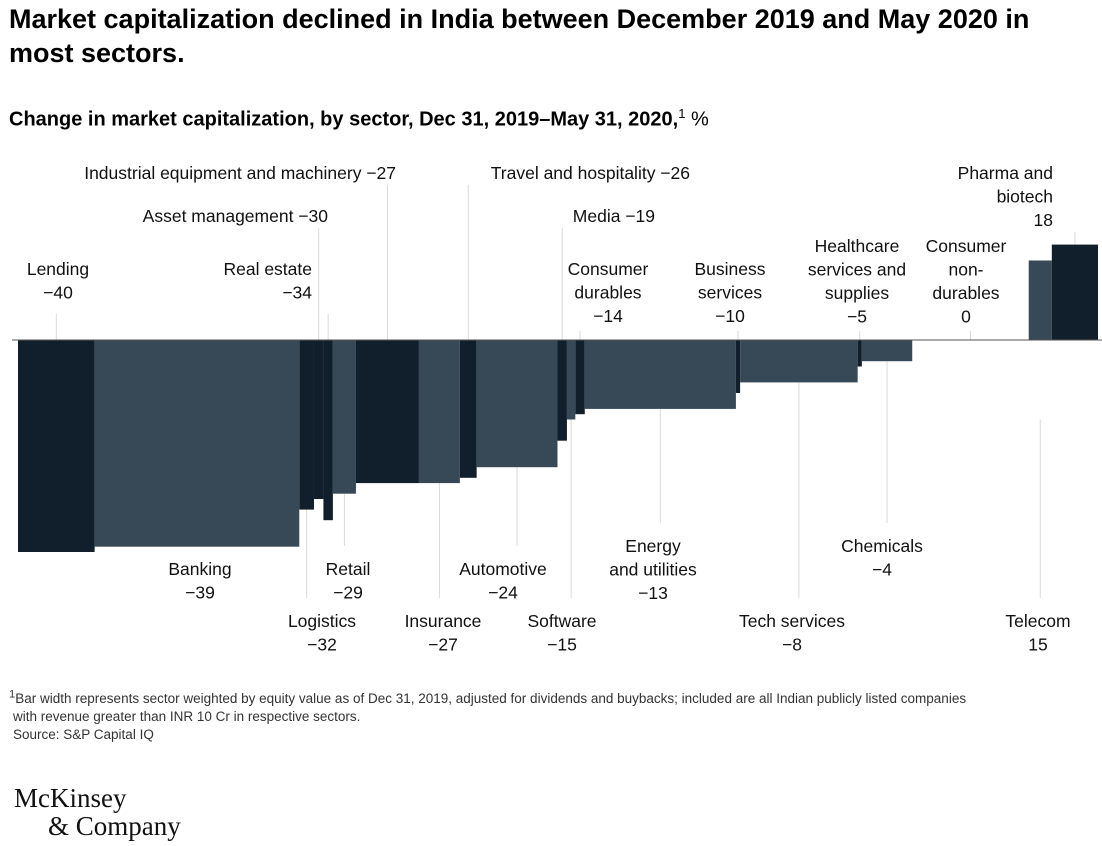  Describe the element at coordinates (857, 317) in the screenshot. I see `label-line-healthcare-services-and-supplies: −5` at that location.